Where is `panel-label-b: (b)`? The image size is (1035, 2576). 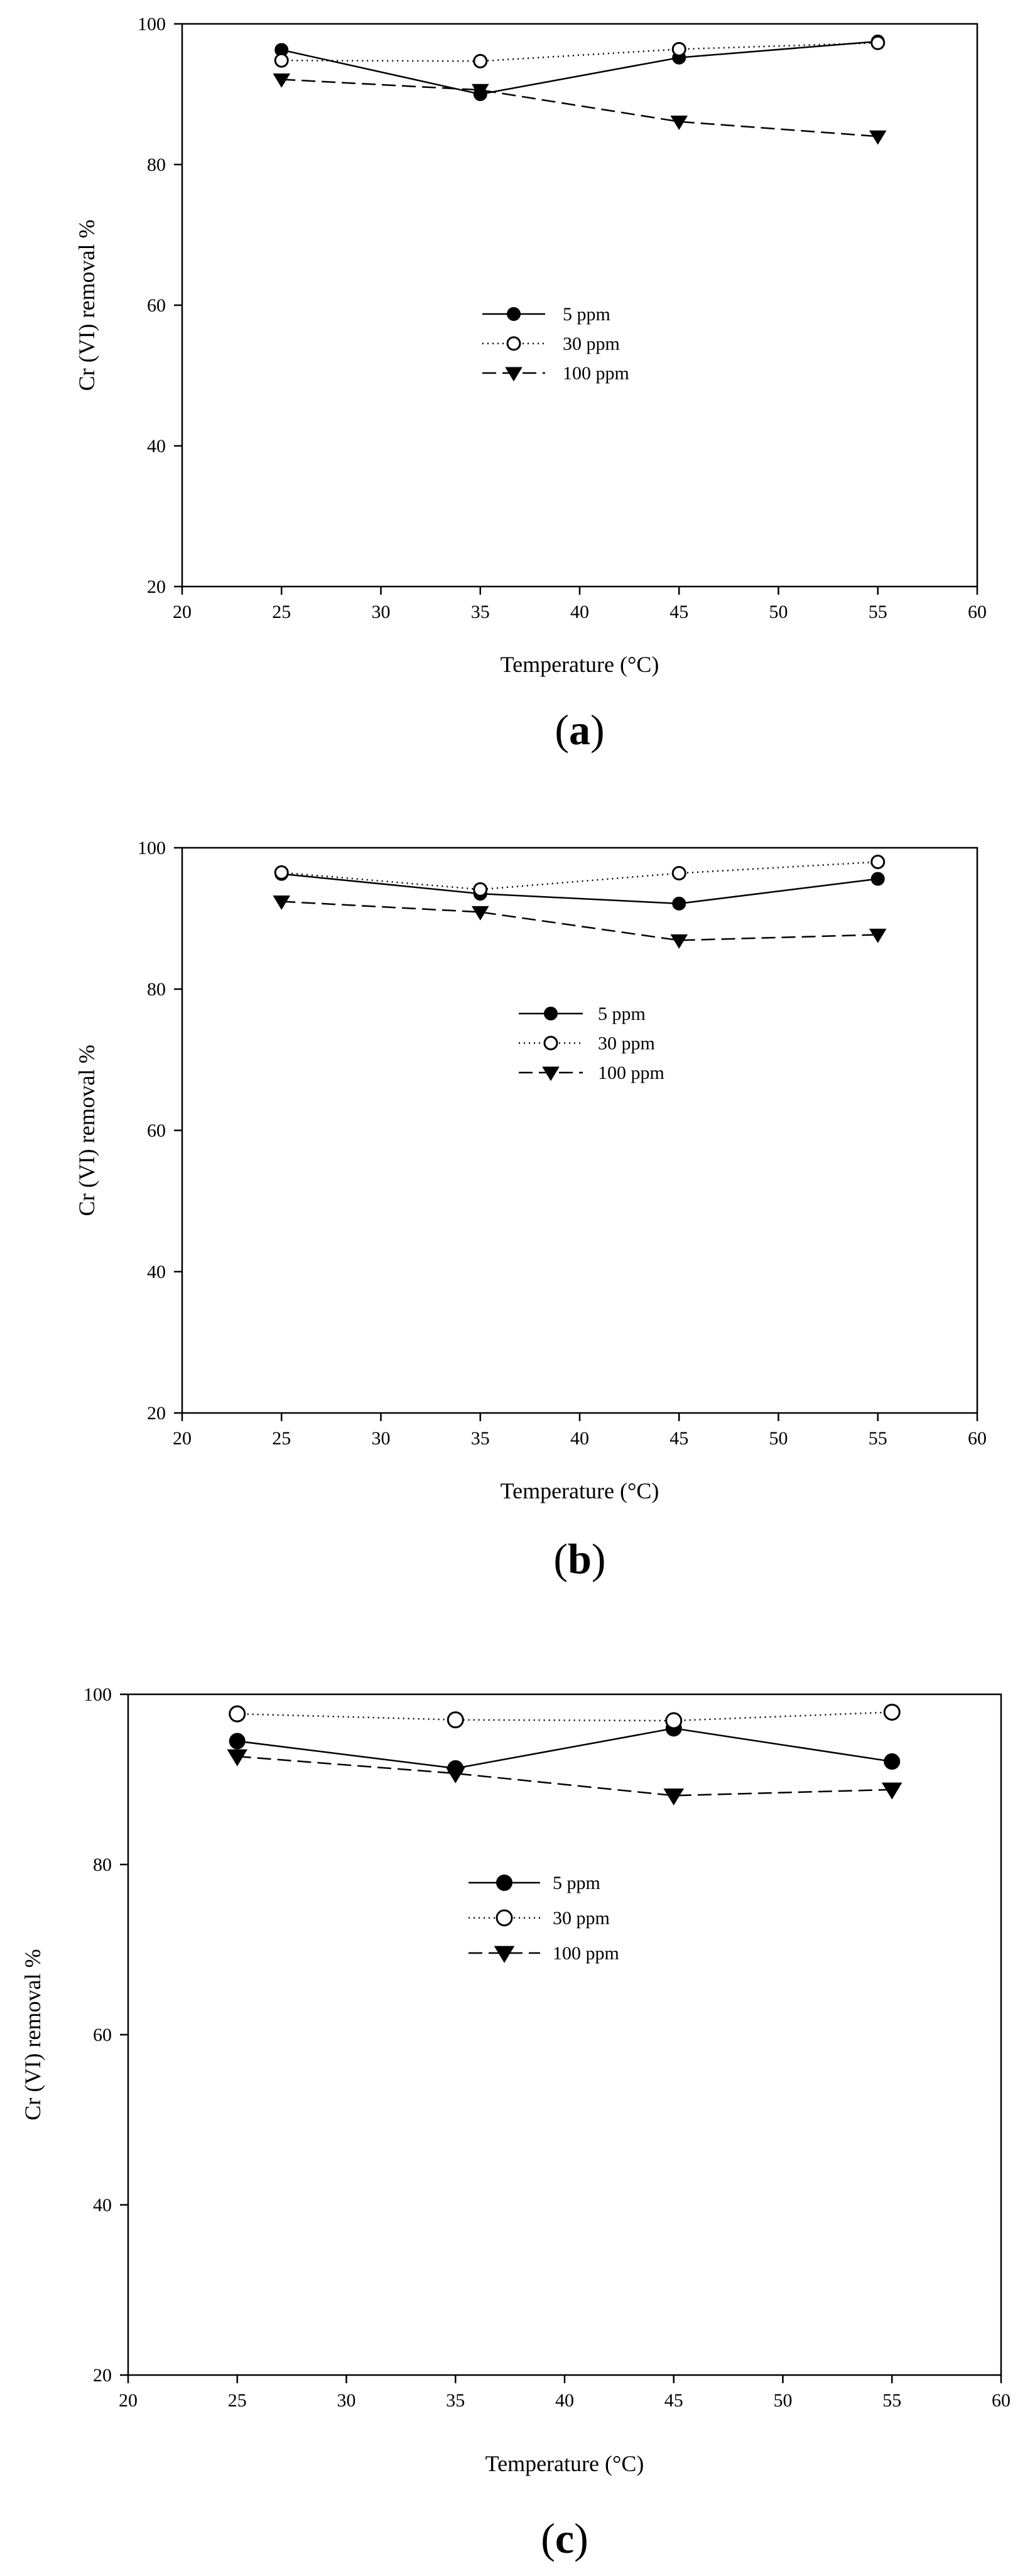 panel-label-b: (b) is located at coordinates (579, 1559).